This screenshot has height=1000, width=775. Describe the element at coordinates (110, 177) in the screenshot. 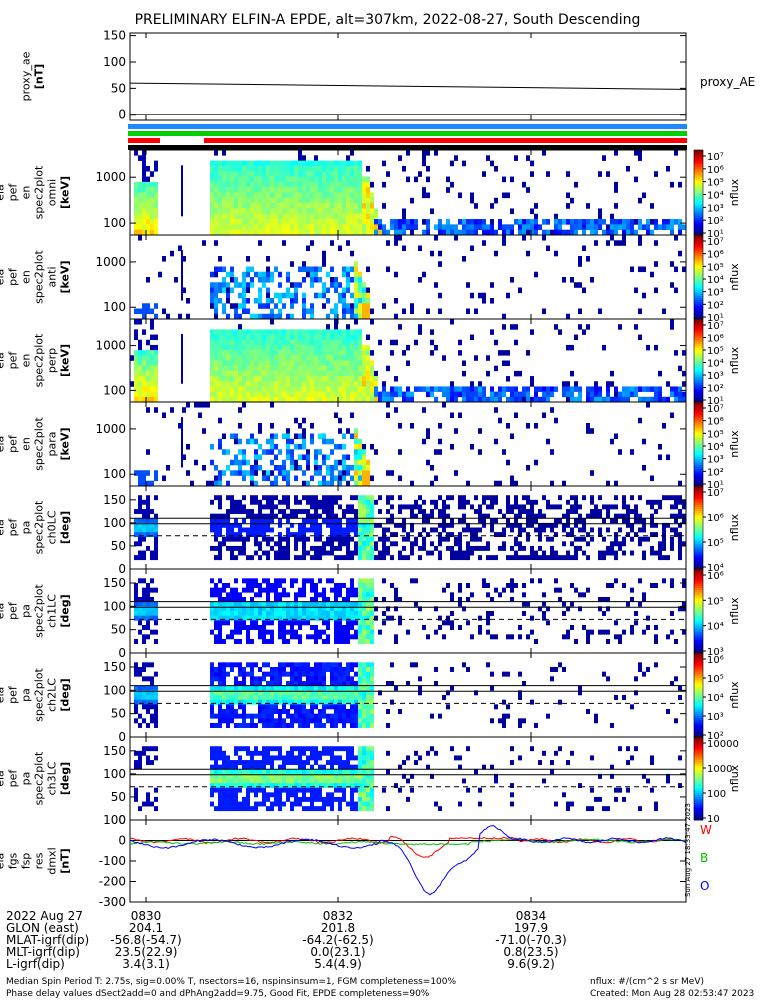

I see `y-tick-label: 1000` at that location.